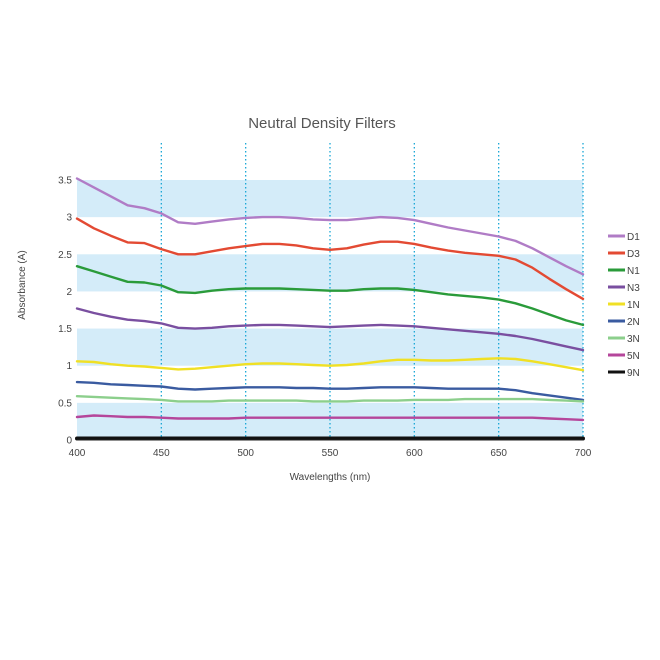 Image resolution: width=660 pixels, height=660 pixels. I want to click on legend: D1 D3 N1 N3 1N 2N 3N 5N 9N, so click(624, 305).